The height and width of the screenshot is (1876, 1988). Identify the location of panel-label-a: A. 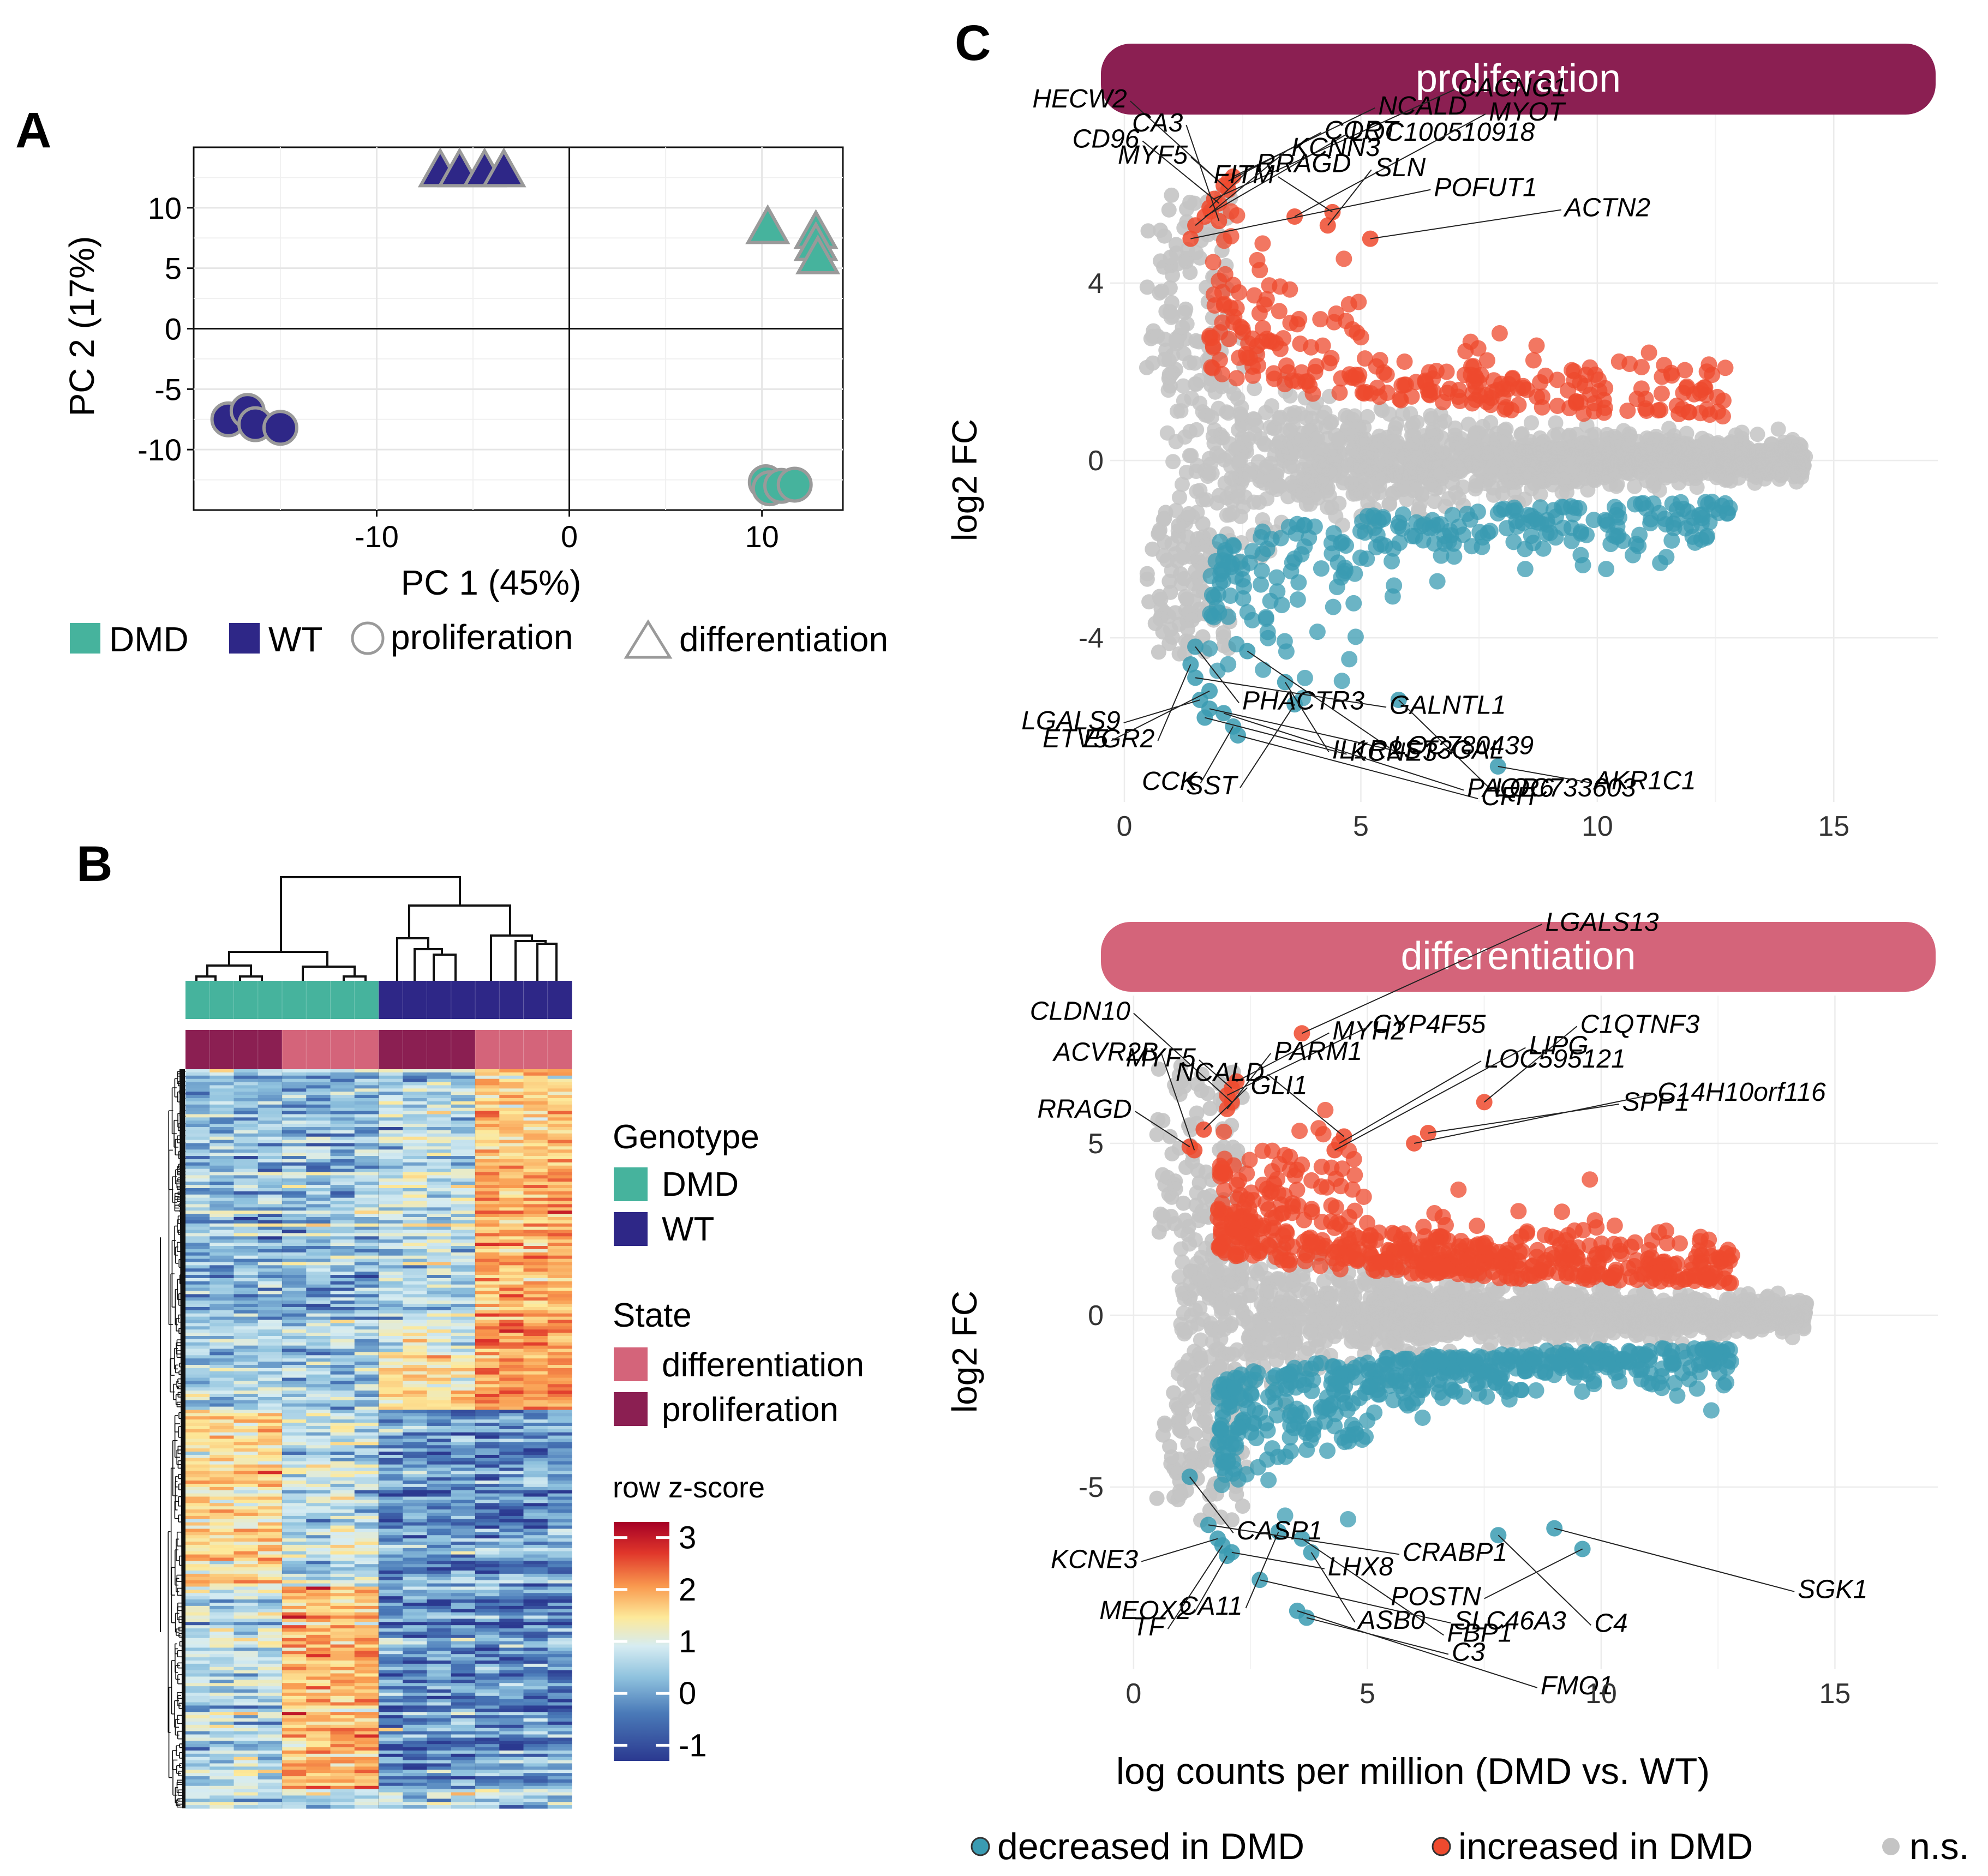
(33, 130).